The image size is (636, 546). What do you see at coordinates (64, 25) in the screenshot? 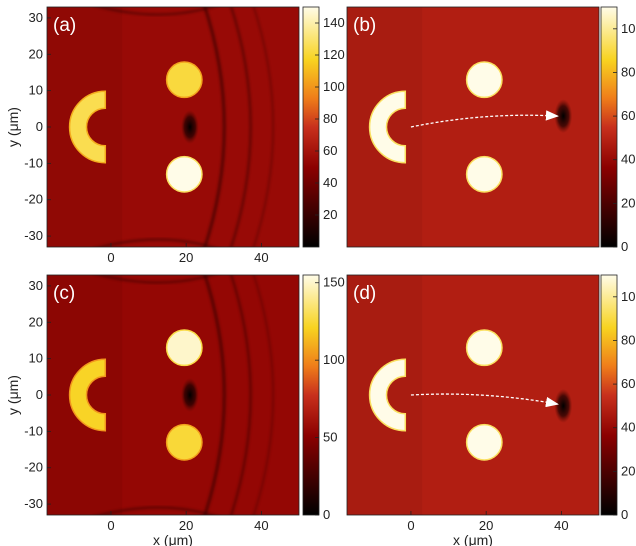
I see `panel-label: (a)` at bounding box center [64, 25].